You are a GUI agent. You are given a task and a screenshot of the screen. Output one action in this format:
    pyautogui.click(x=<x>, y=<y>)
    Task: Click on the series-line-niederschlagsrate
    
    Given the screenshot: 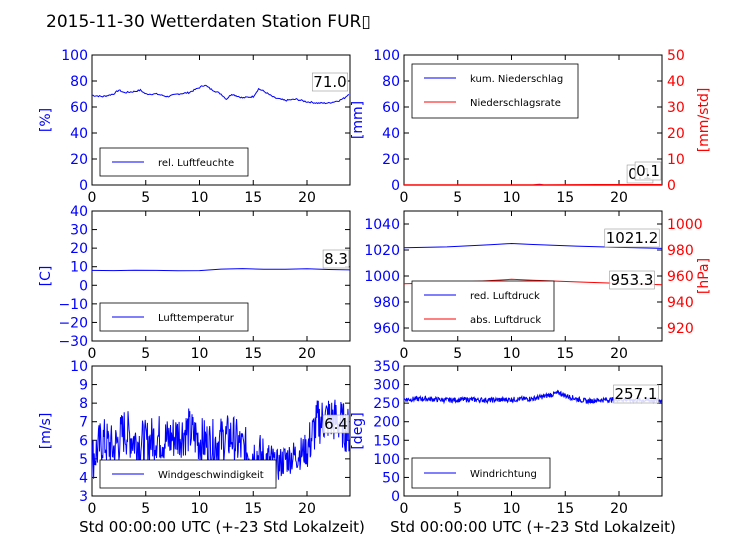 What is the action you would take?
    pyautogui.click(x=533, y=184)
    